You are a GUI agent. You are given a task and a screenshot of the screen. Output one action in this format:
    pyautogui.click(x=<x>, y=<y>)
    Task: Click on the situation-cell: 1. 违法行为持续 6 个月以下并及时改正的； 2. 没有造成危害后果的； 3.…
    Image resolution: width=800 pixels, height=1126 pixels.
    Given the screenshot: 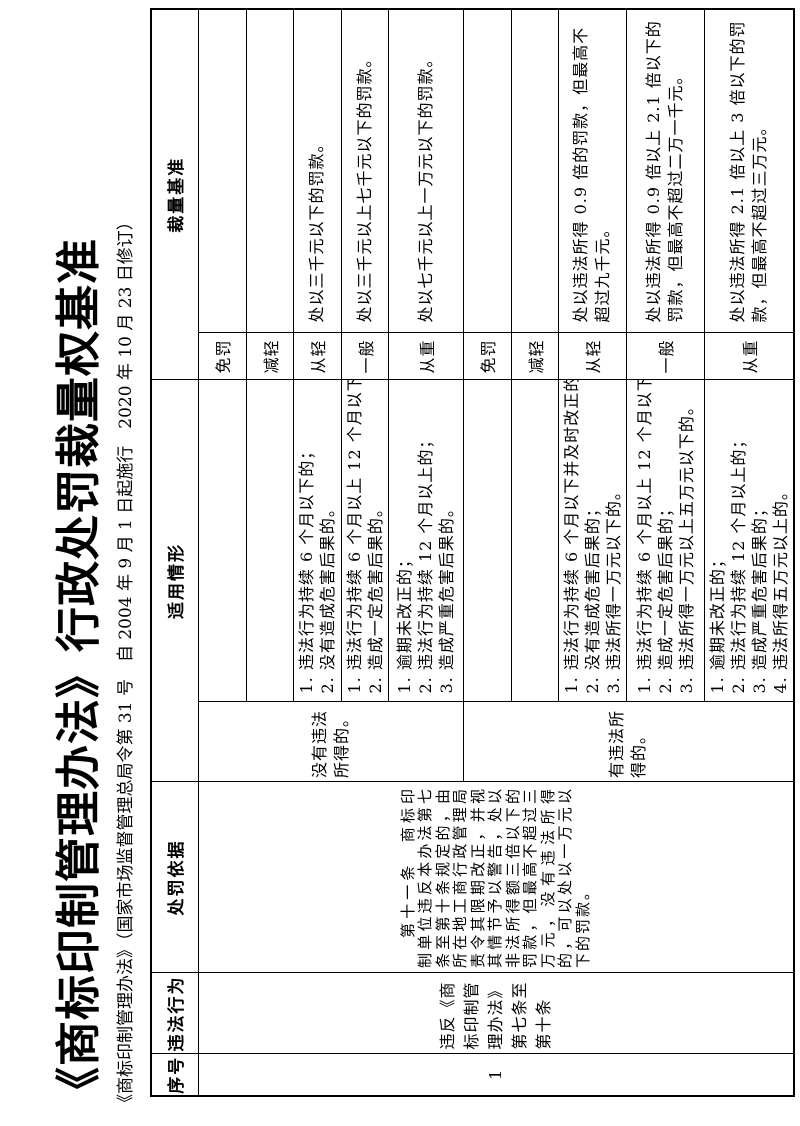 What is the action you would take?
    pyautogui.click(x=592, y=541)
    